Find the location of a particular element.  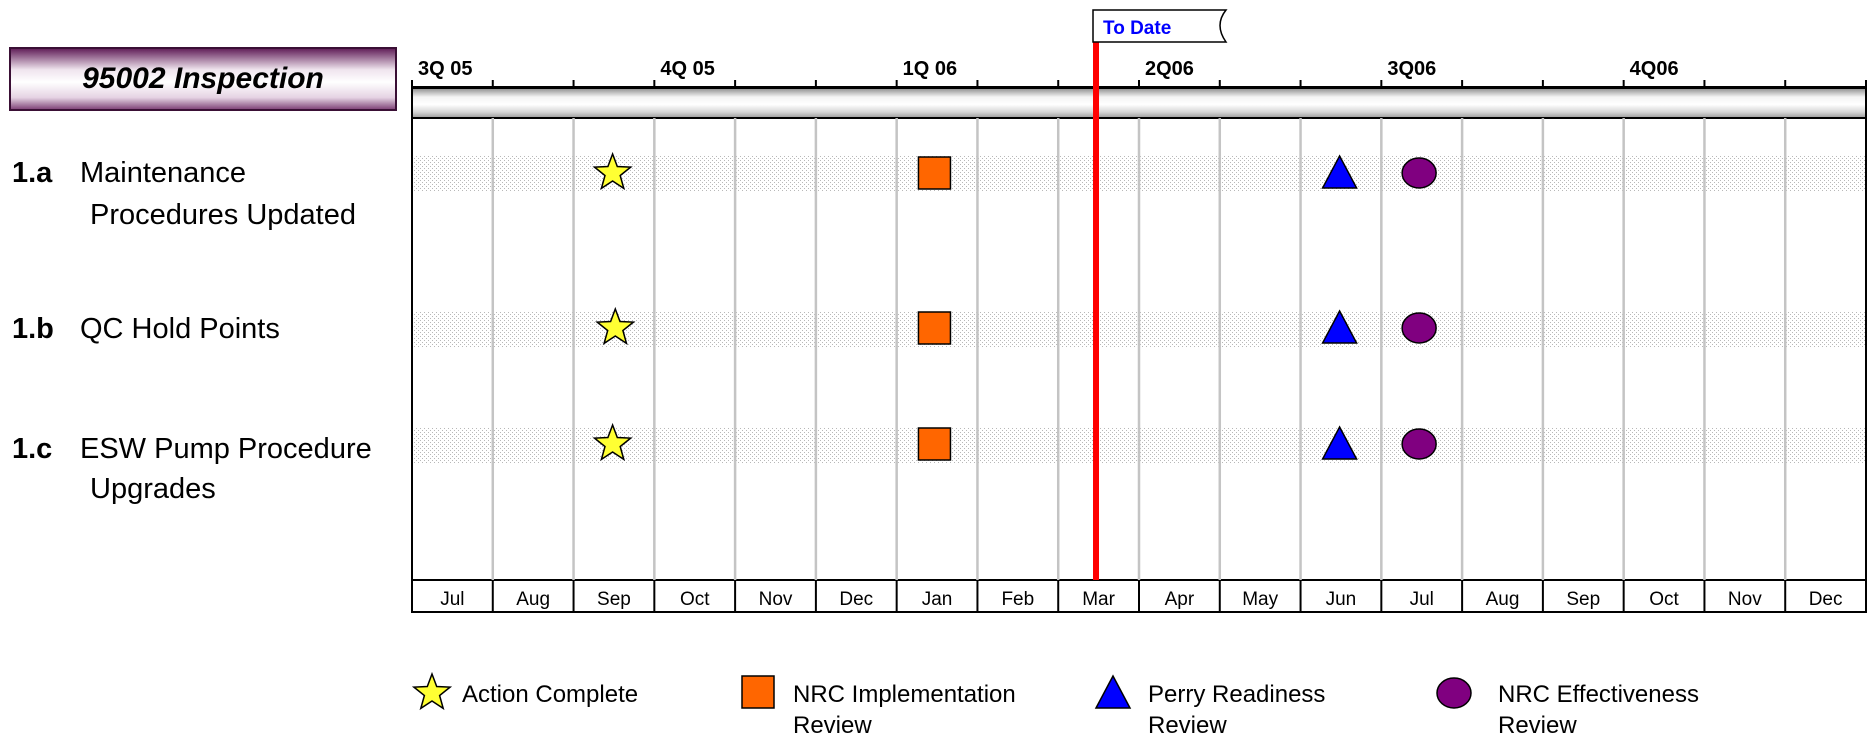

month-label: May is located at coordinates (1260, 599).